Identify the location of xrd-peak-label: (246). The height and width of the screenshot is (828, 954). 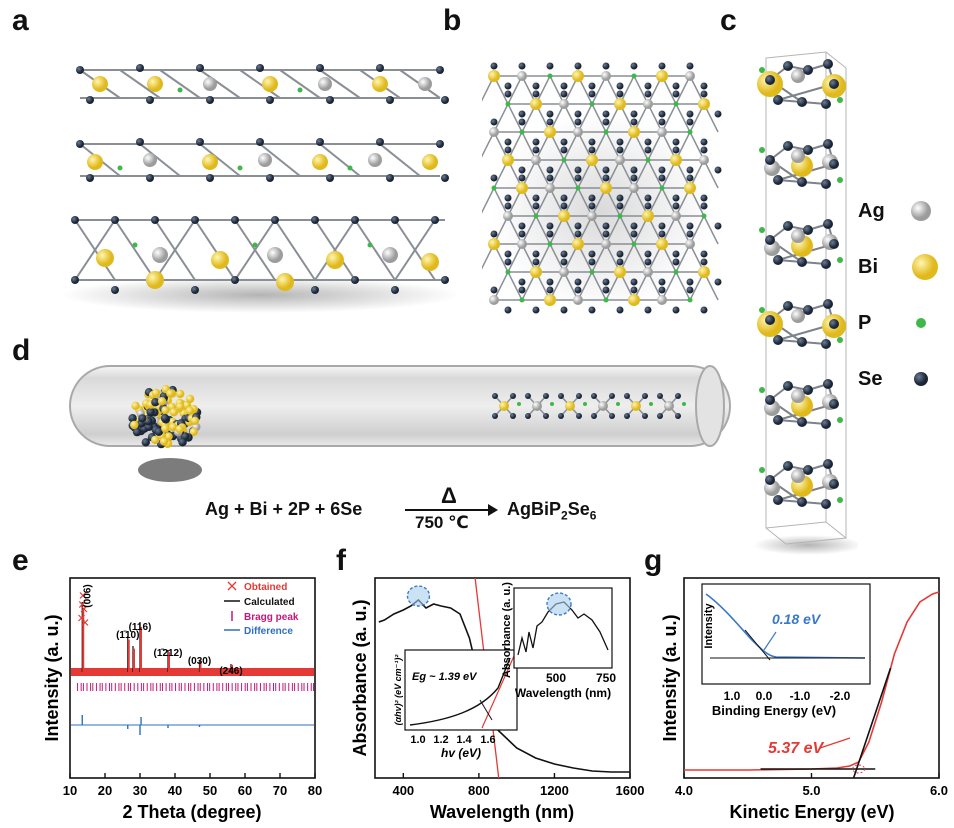
(230, 671).